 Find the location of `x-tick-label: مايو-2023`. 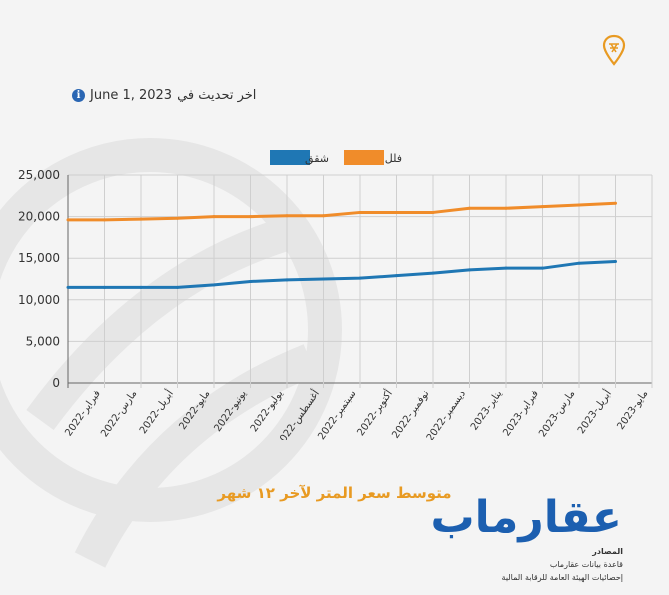

x-tick-label: مايو-2023 is located at coordinates (632, 410).